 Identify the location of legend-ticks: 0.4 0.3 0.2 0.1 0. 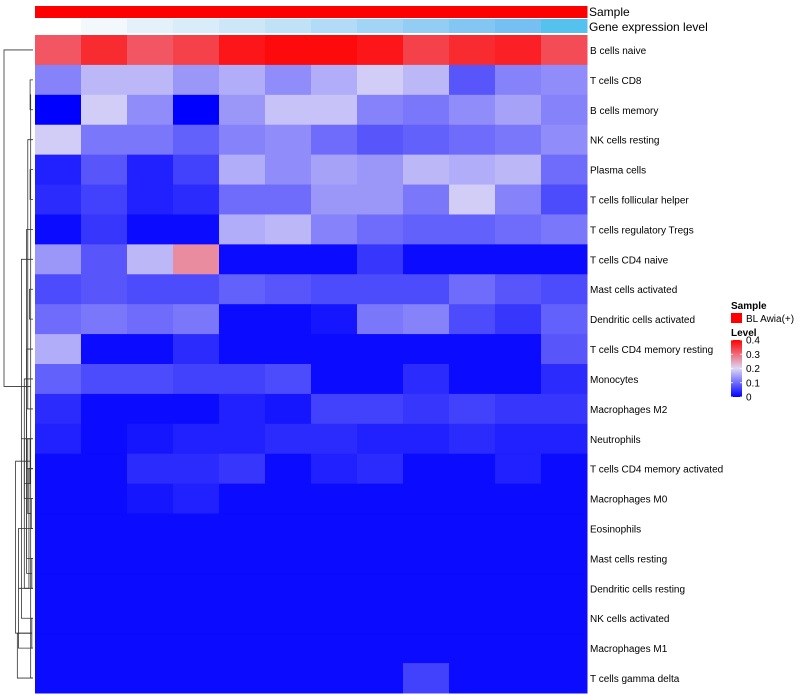
(745, 370).